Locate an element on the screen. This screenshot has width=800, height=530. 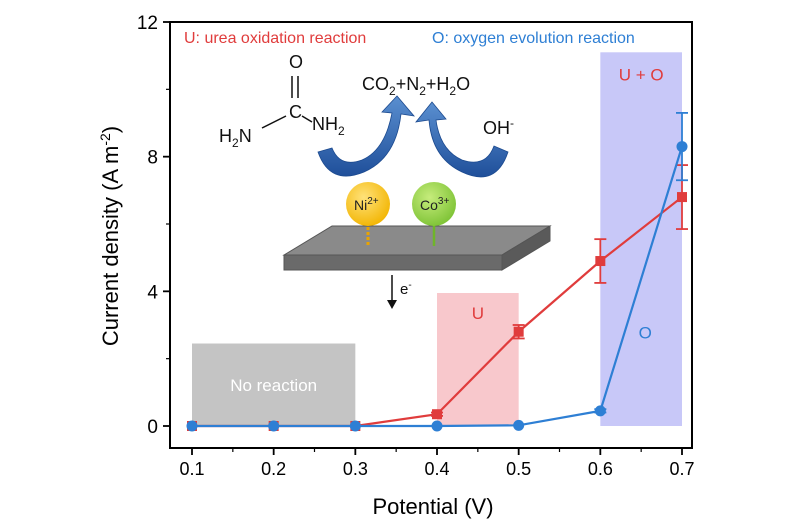
x-tick-label-1: 0.2 is located at coordinates (273, 469).